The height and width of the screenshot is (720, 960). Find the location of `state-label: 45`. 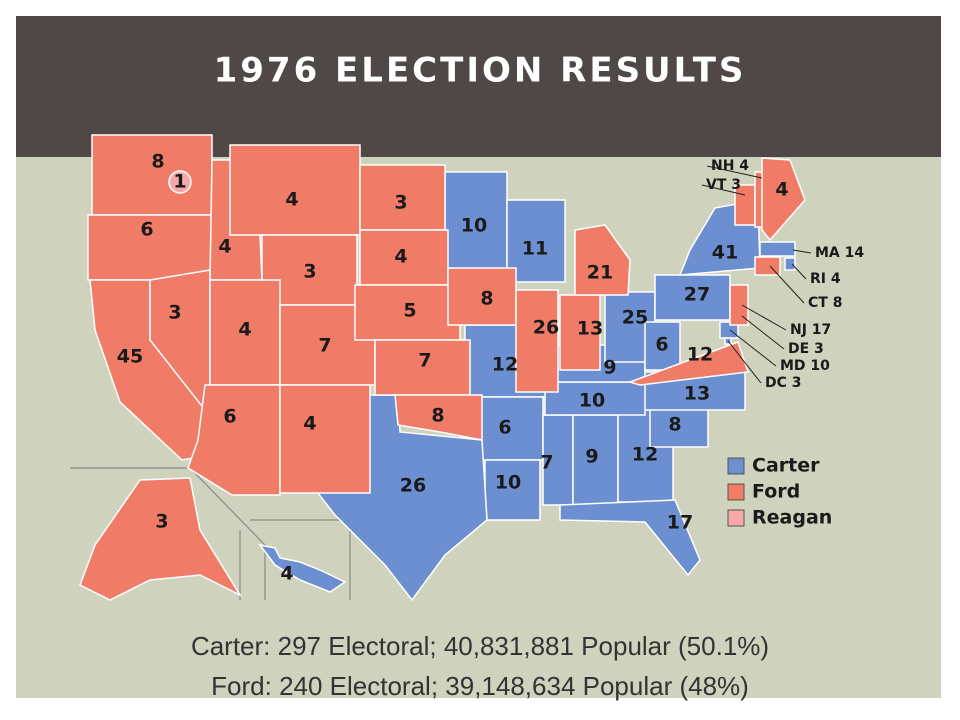

state-label: 45 is located at coordinates (130, 357).